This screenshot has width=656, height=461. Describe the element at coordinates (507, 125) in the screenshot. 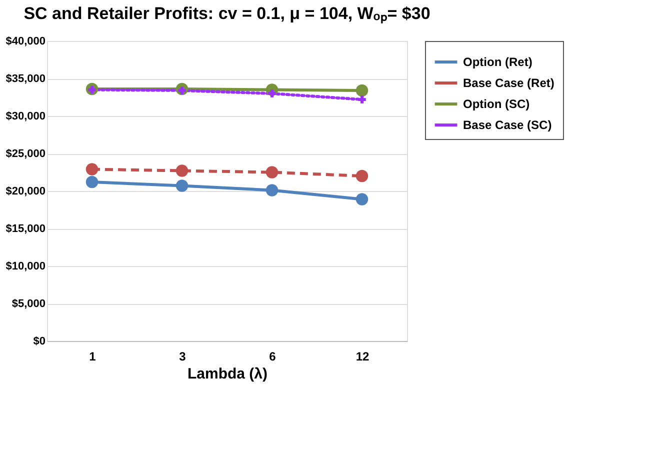

I see `legend-label: Base Case (SC)` at that location.